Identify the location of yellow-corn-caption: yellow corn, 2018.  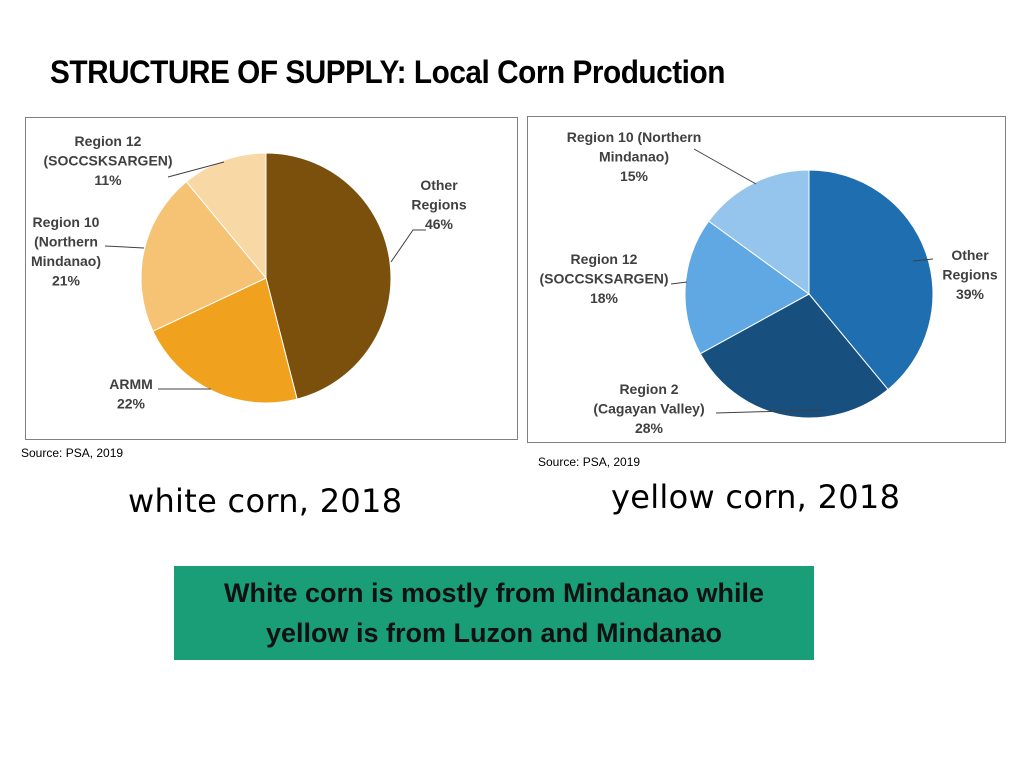
(756, 497).